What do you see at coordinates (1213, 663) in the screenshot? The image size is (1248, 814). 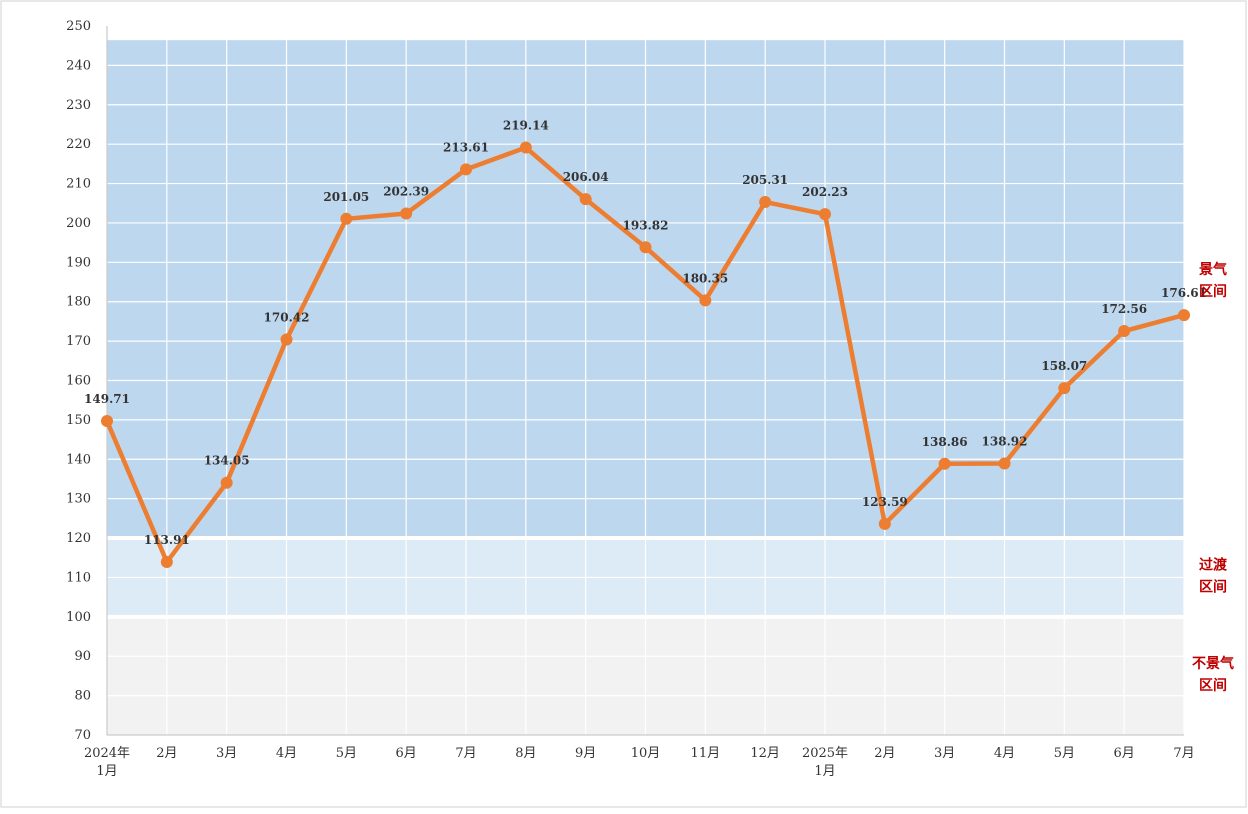 I see `zone-label-line: 不景气` at bounding box center [1213, 663].